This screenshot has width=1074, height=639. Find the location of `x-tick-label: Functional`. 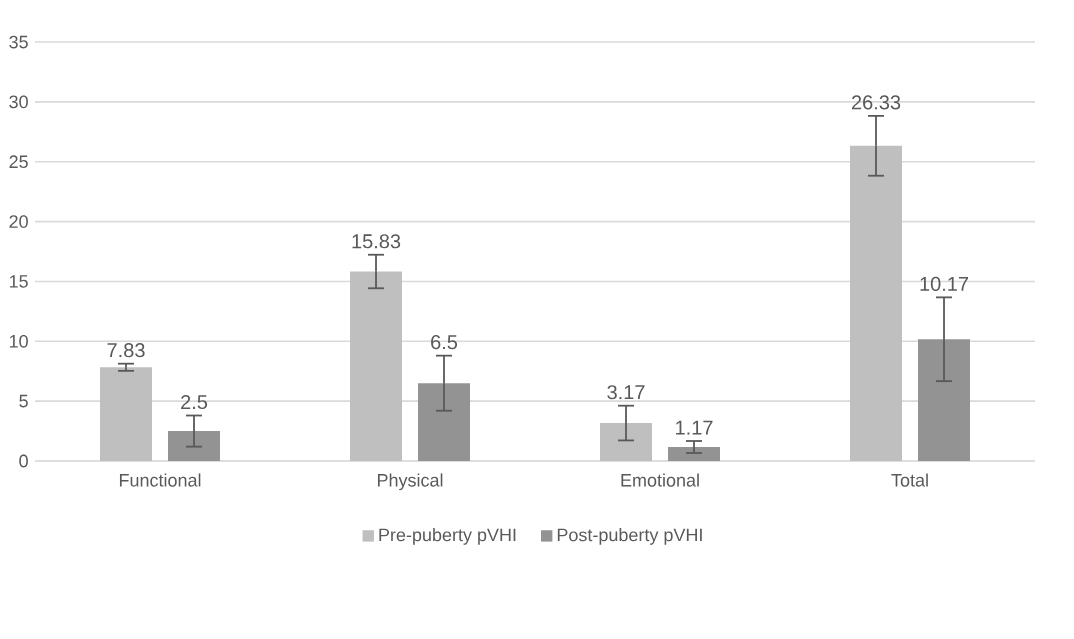

x-tick-label: Functional is located at coordinates (160, 480).